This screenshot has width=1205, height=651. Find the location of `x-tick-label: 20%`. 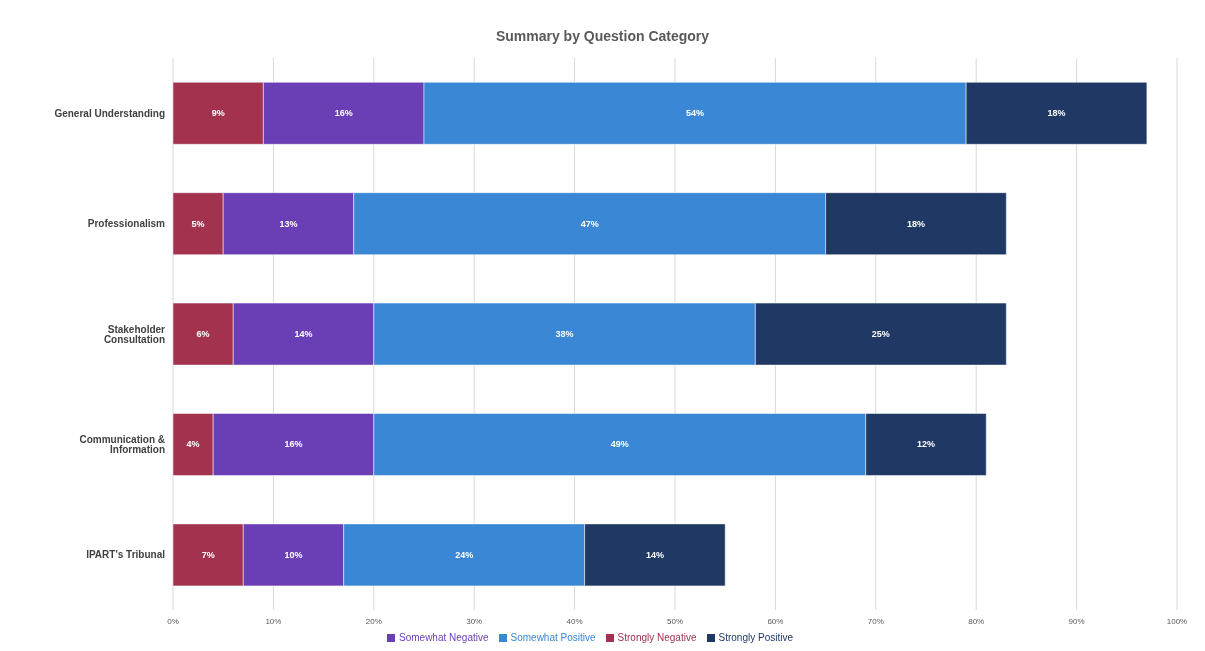

x-tick-label: 20% is located at coordinates (373, 621).